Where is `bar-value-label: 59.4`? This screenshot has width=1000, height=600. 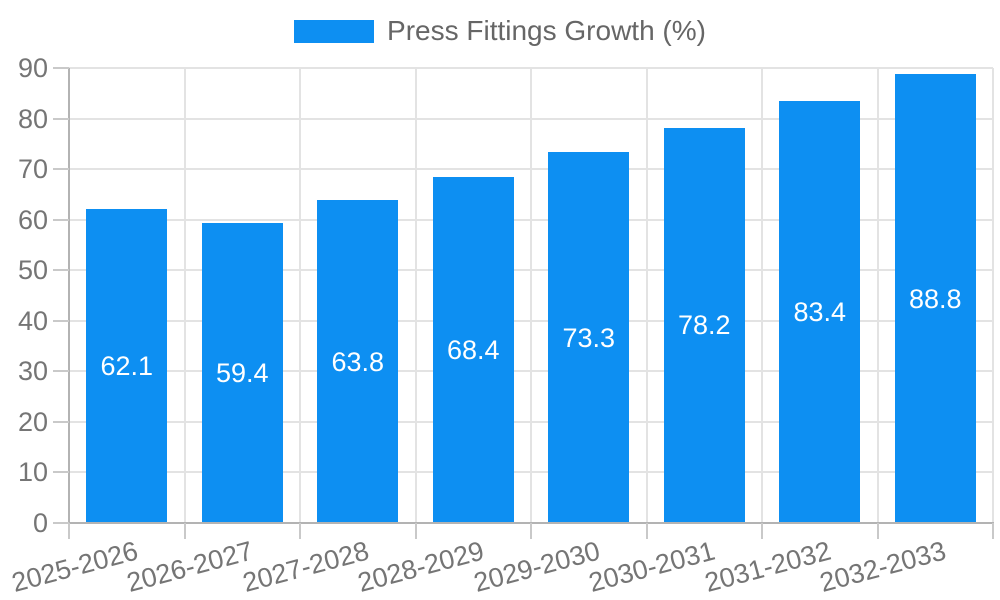 bar-value-label: 59.4 is located at coordinates (242, 372).